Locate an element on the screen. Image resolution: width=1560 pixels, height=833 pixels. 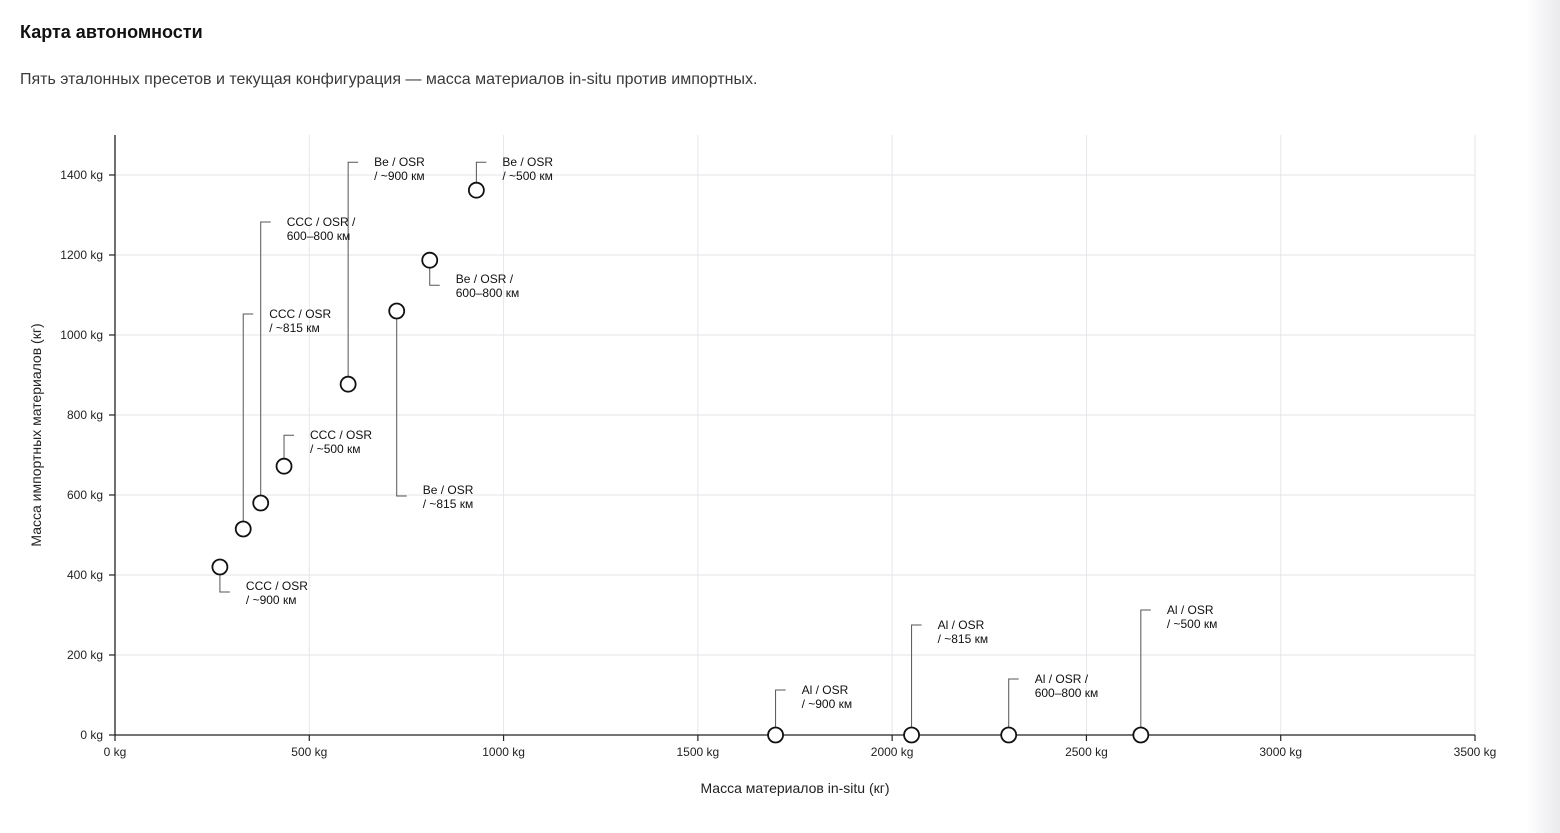
point-label: Be / OSR / is located at coordinates (485, 279).